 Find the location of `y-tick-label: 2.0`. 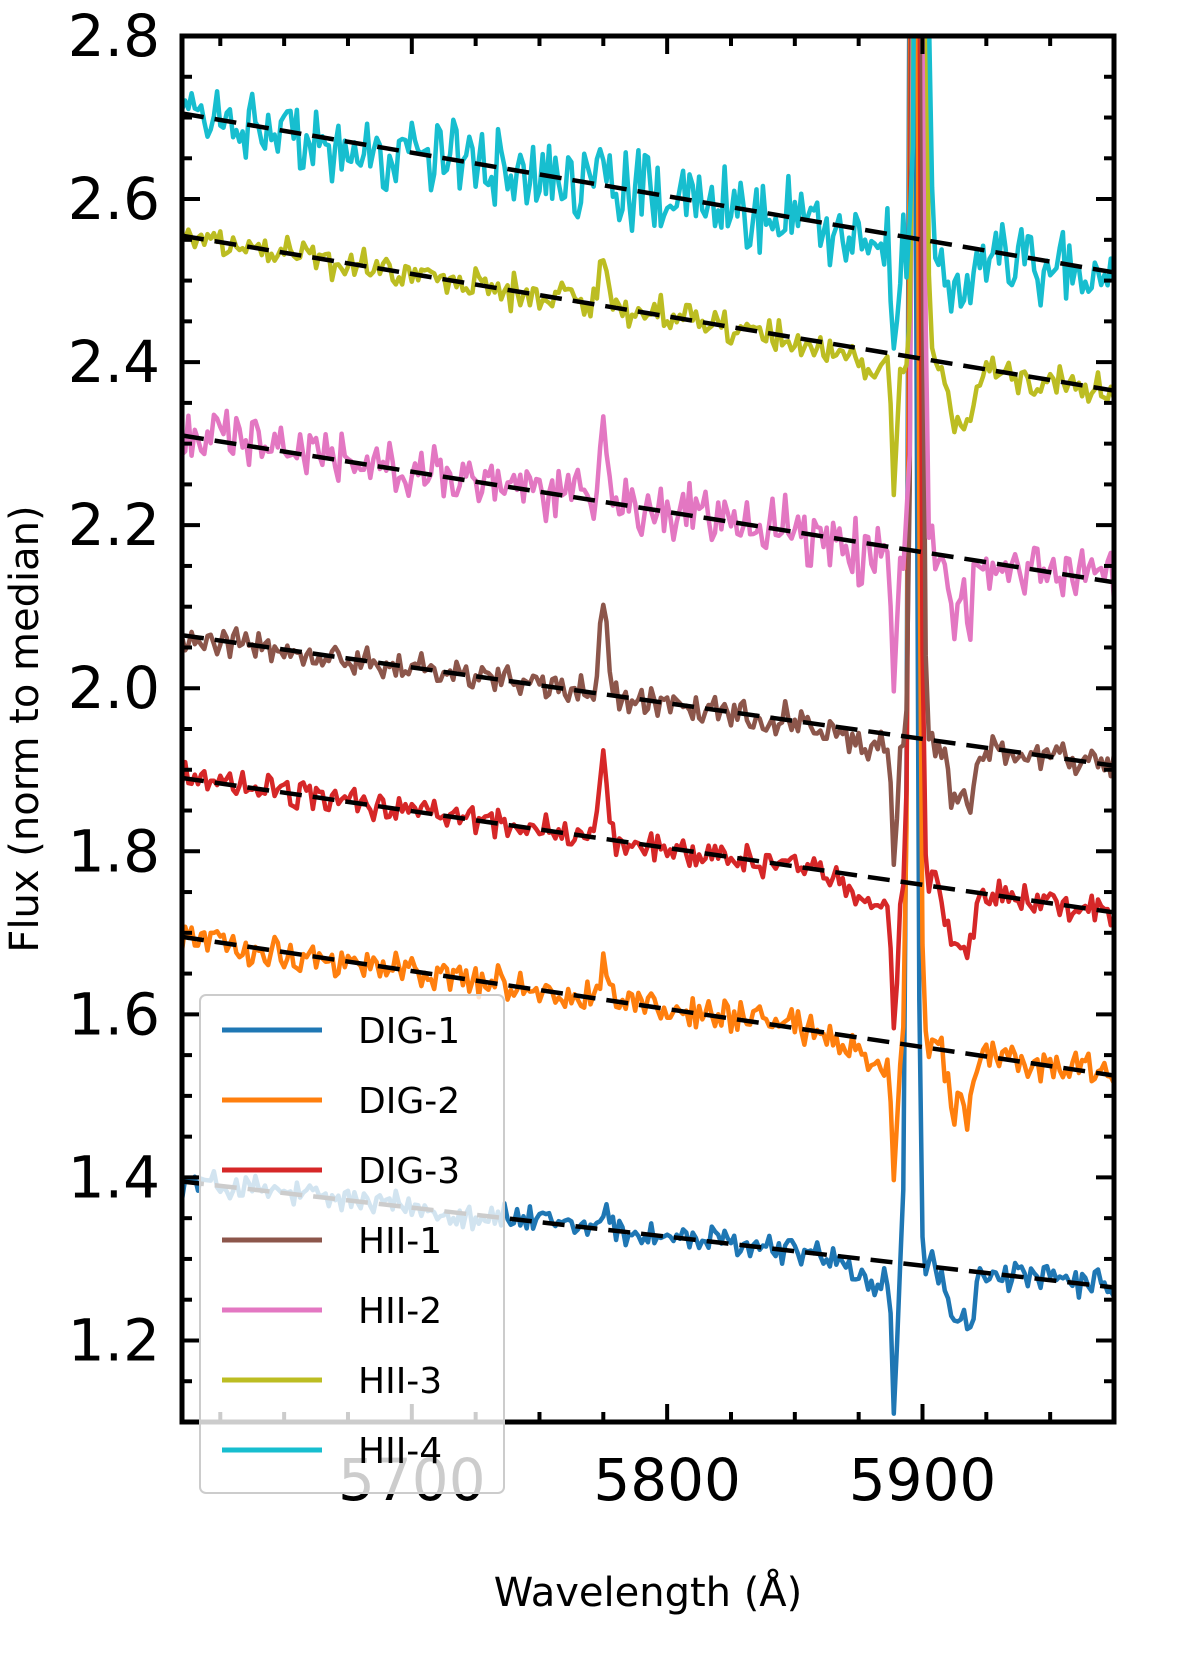

y-tick-label: 2.0 is located at coordinates (114, 688).